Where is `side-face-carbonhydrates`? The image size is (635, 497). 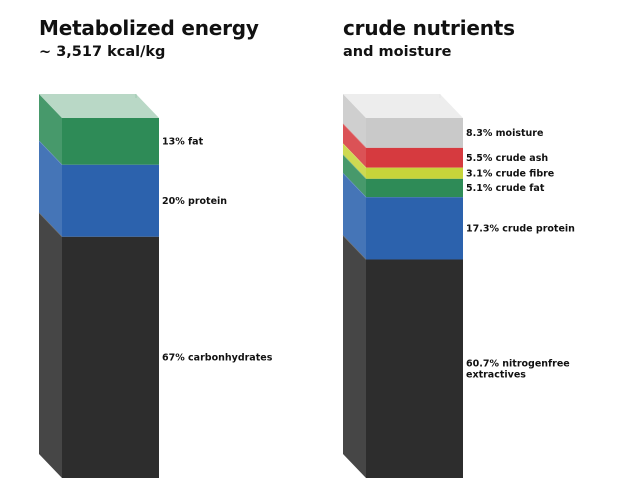 side-face-carbonhydrates is located at coordinates (50, 345).